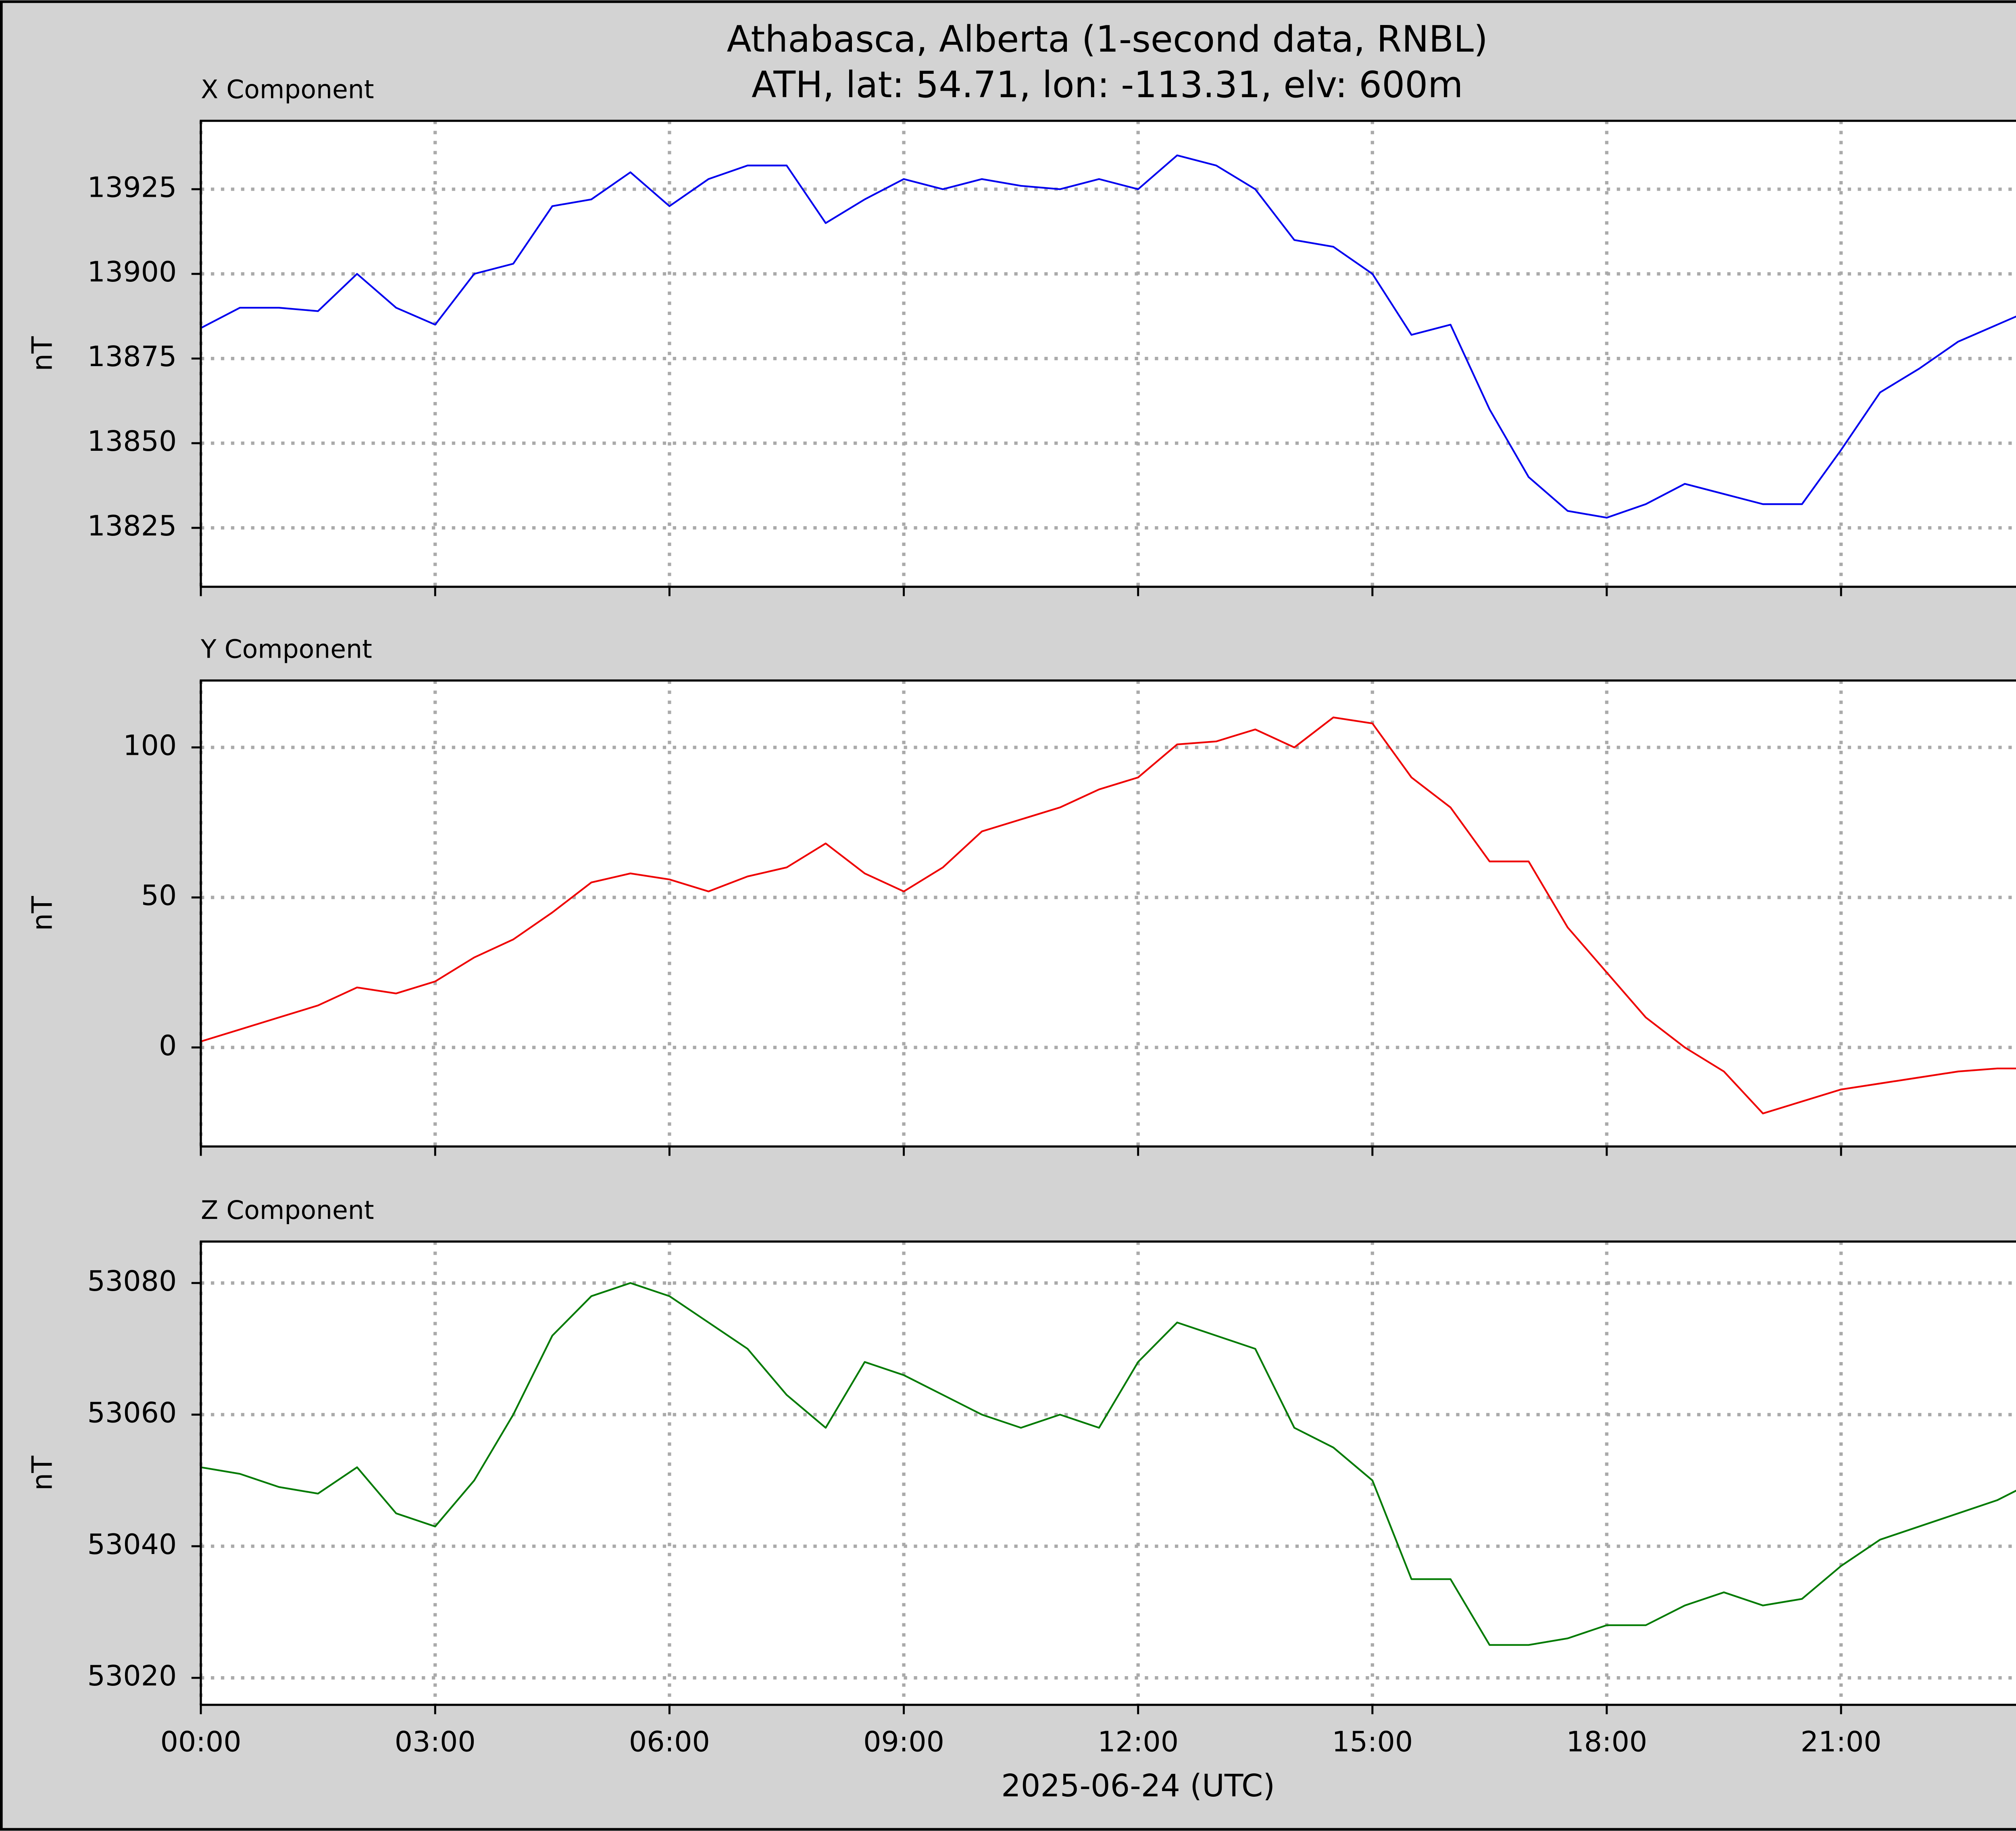  I want to click on y-tick-label: 13825, so click(132, 526).